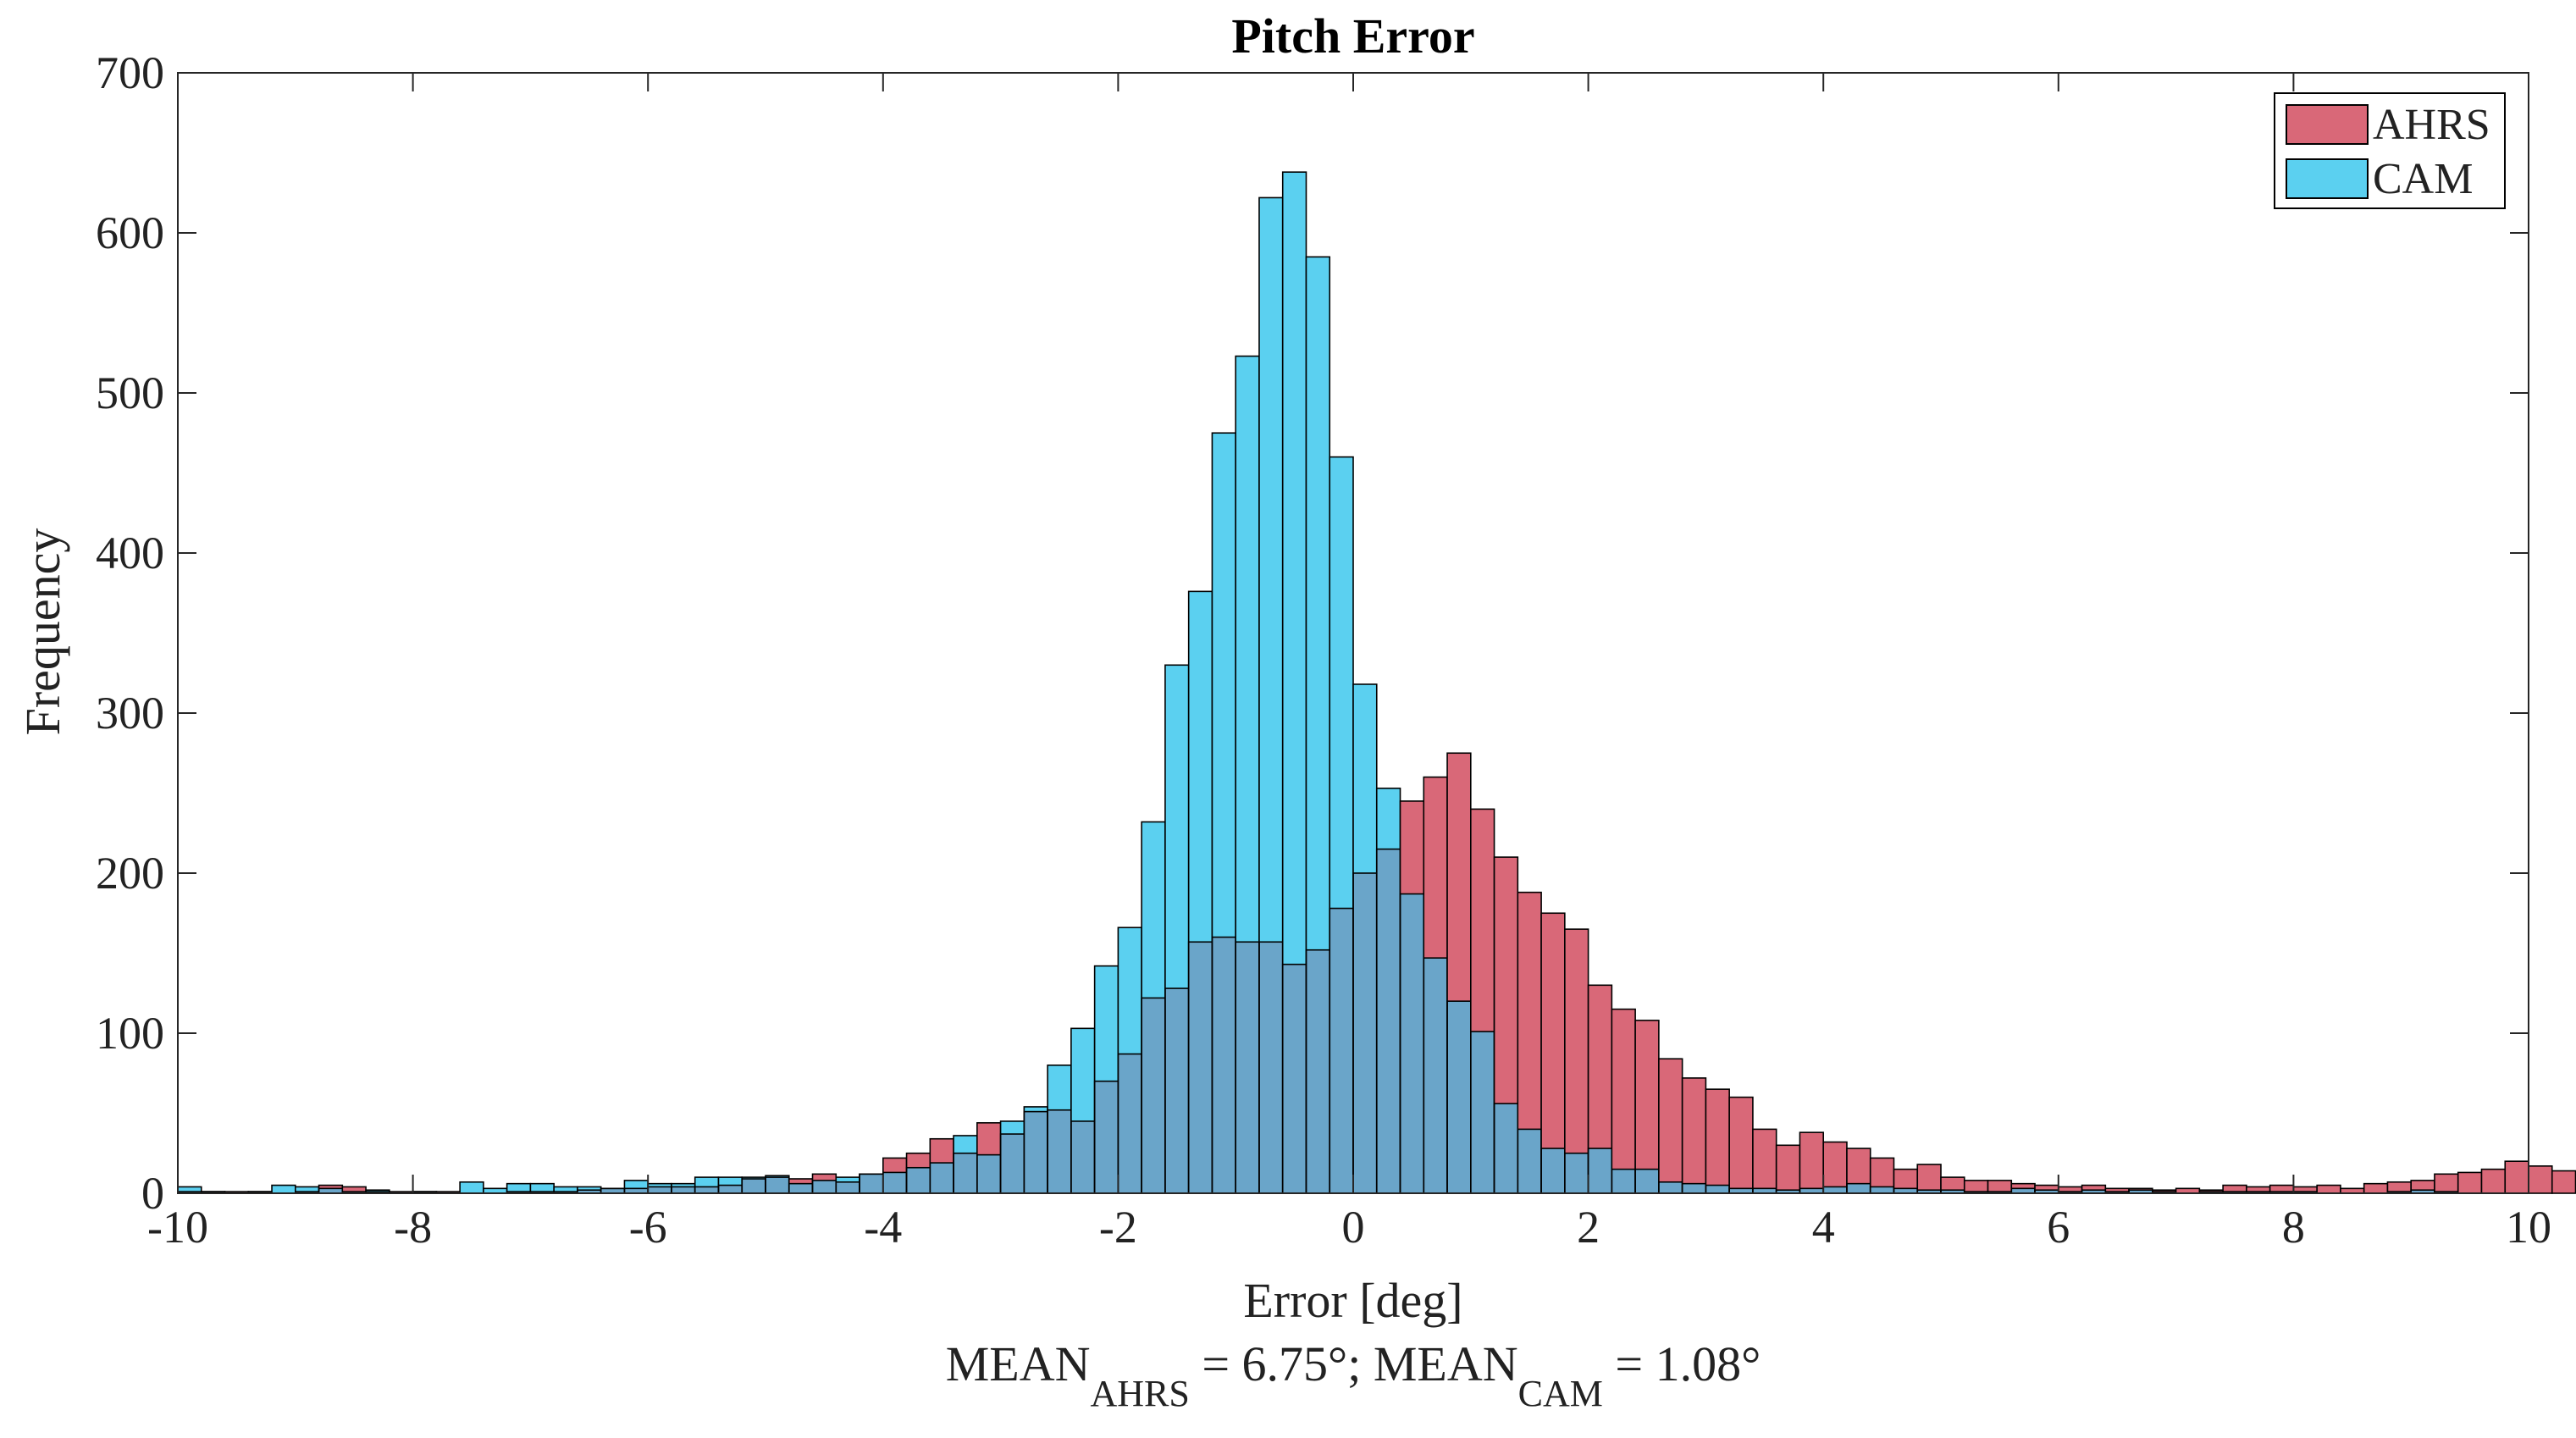 This screenshot has height=1438, width=2576. Describe the element at coordinates (2528, 1227) in the screenshot. I see `x-tick-label-10: 10` at that location.